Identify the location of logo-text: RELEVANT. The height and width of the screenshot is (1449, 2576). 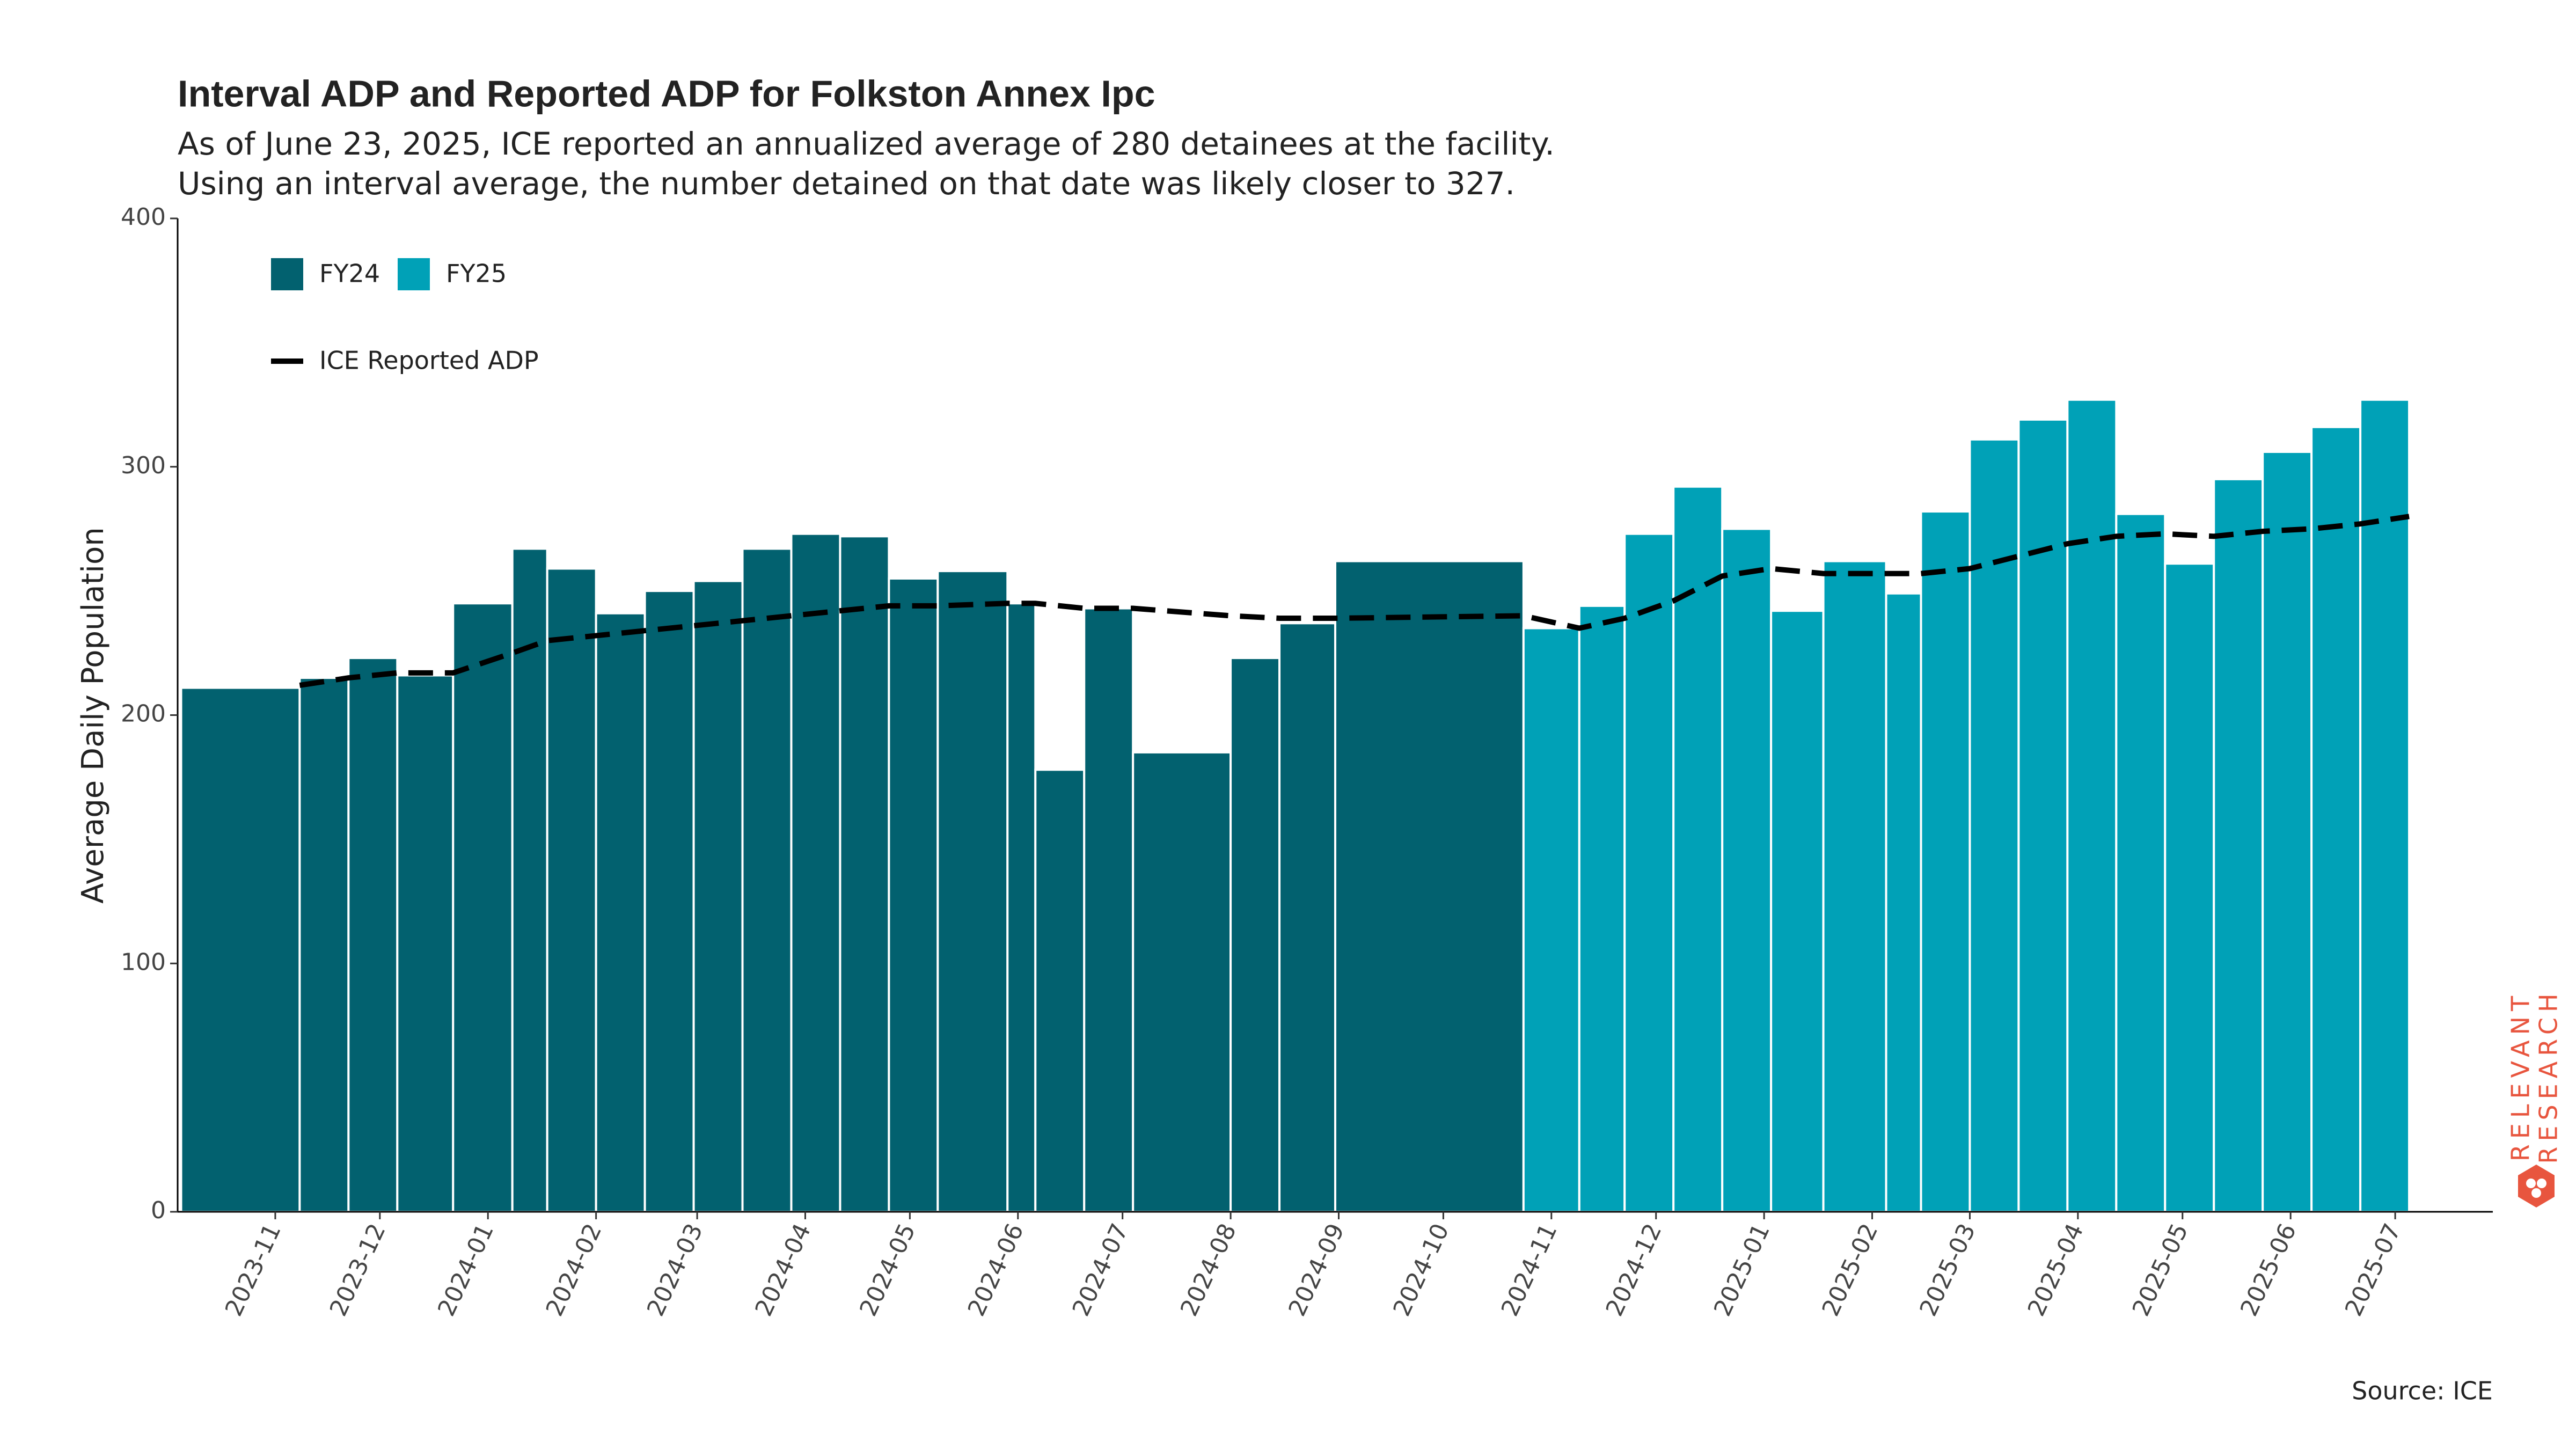
(2520, 1076).